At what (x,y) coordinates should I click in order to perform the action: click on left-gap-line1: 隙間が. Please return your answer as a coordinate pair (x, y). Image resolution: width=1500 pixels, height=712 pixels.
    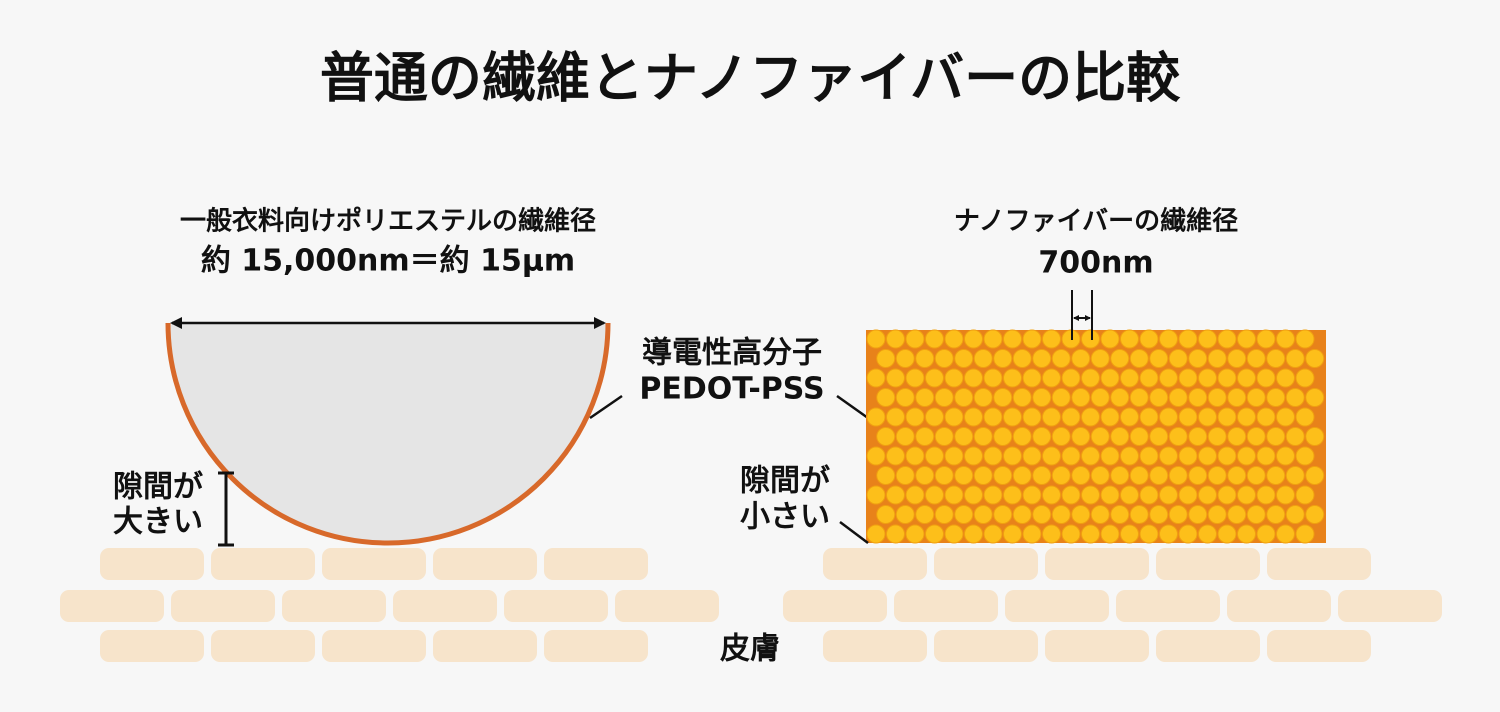
    Looking at the image, I should click on (158, 487).